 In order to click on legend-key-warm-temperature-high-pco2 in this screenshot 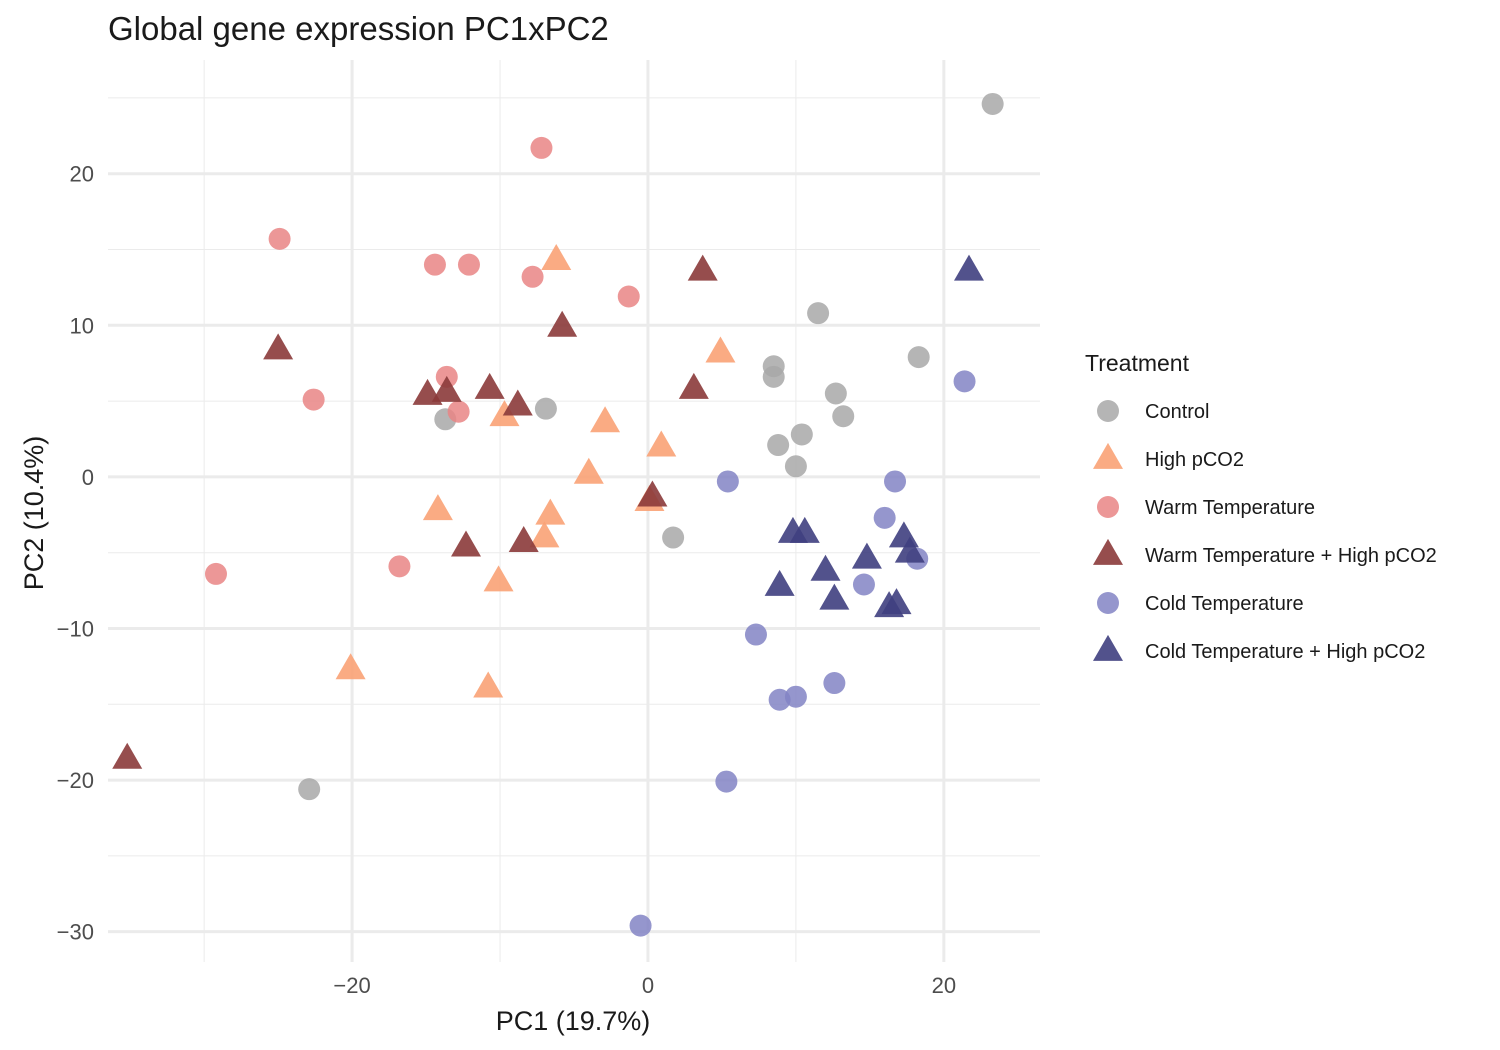, I will do `click(1108, 551)`.